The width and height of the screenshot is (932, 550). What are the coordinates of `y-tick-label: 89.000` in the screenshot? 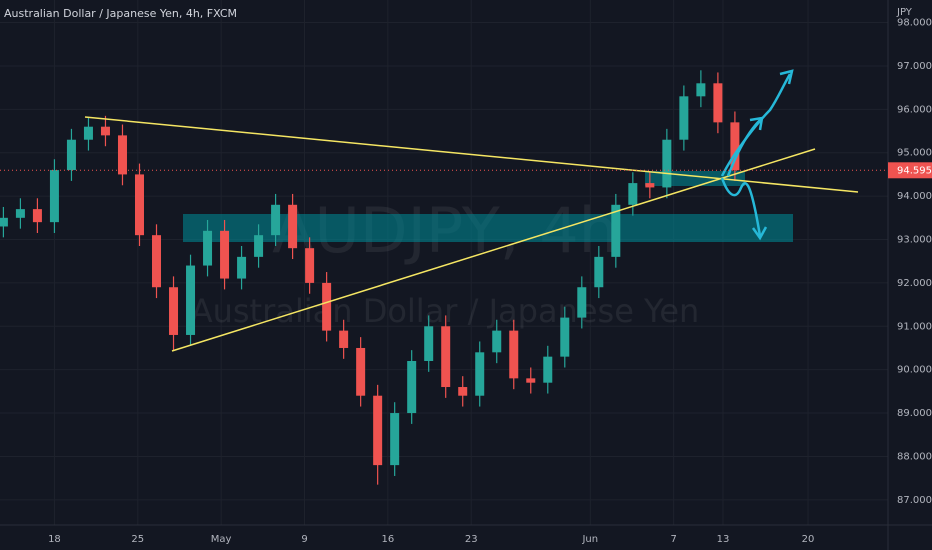 It's located at (914, 413).